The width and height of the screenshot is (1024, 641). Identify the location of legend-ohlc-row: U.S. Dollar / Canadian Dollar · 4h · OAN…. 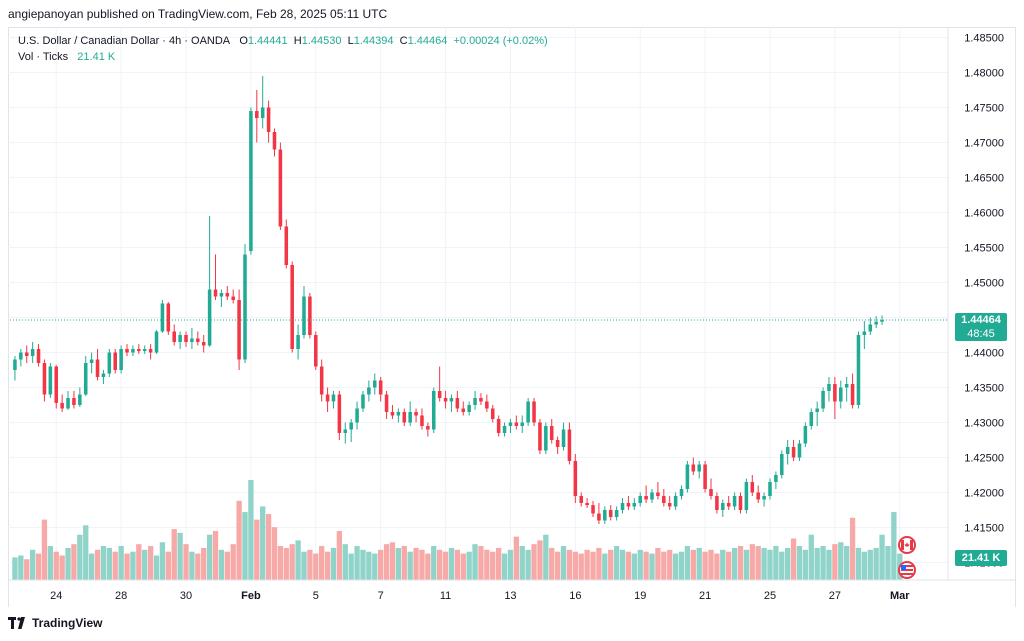
(283, 41).